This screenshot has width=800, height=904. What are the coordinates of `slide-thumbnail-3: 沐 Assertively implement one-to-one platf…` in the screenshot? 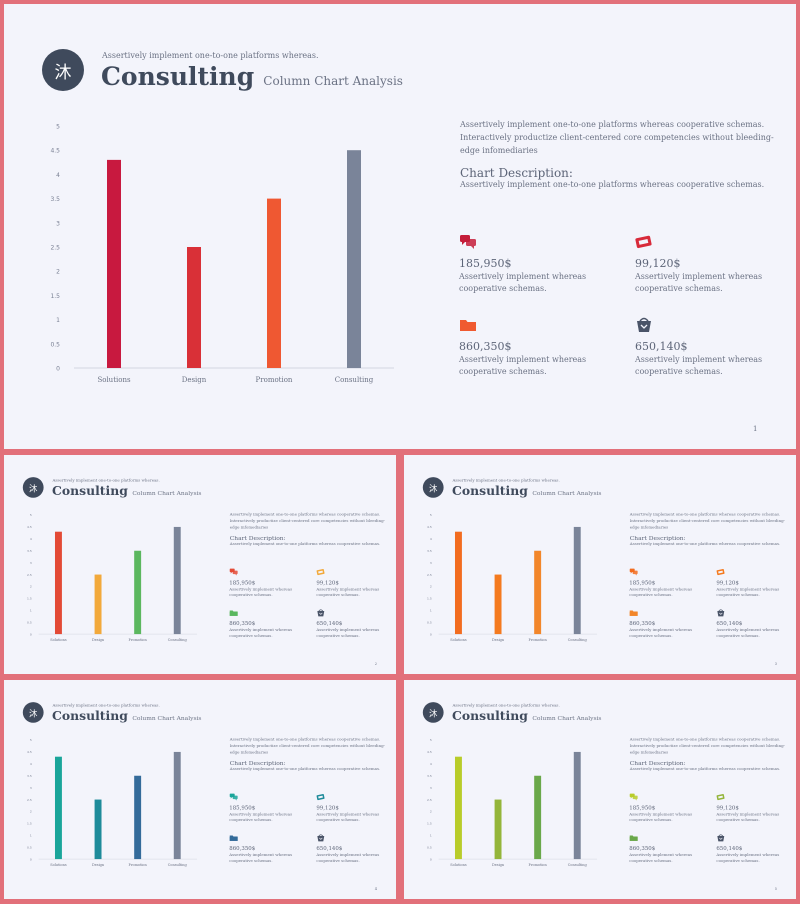 It's located at (200, 789).